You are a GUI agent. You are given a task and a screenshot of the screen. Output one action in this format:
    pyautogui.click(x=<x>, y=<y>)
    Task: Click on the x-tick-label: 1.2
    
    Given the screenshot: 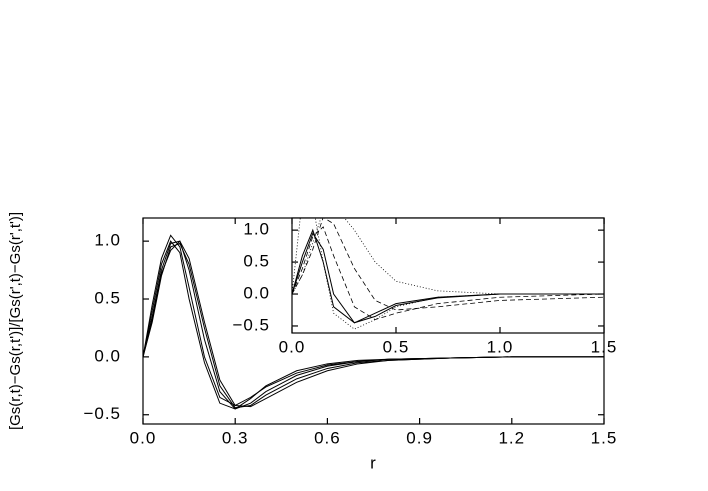 What is the action you would take?
    pyautogui.click(x=511, y=437)
    